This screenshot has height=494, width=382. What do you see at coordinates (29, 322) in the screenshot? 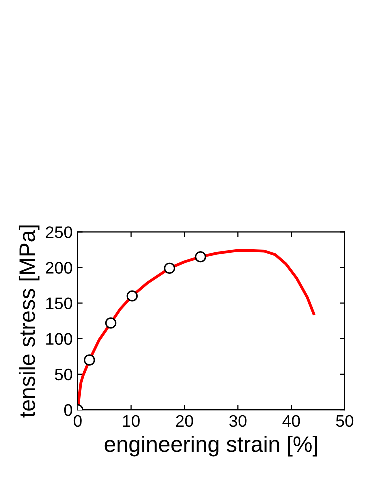
I see `y-axis-title: tensile stress [MPa]` at bounding box center [29, 322].